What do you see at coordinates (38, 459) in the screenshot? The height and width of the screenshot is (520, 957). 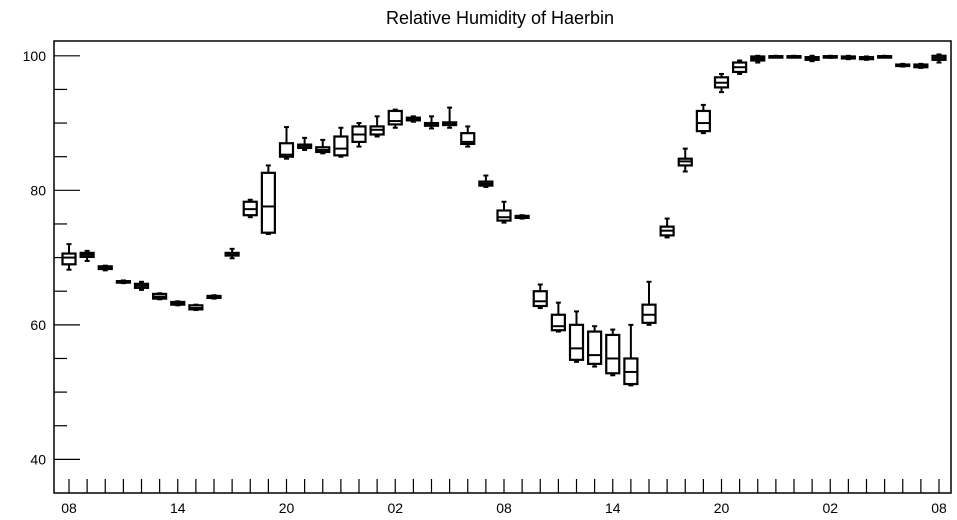 I see `y-tick-label: 40` at bounding box center [38, 459].